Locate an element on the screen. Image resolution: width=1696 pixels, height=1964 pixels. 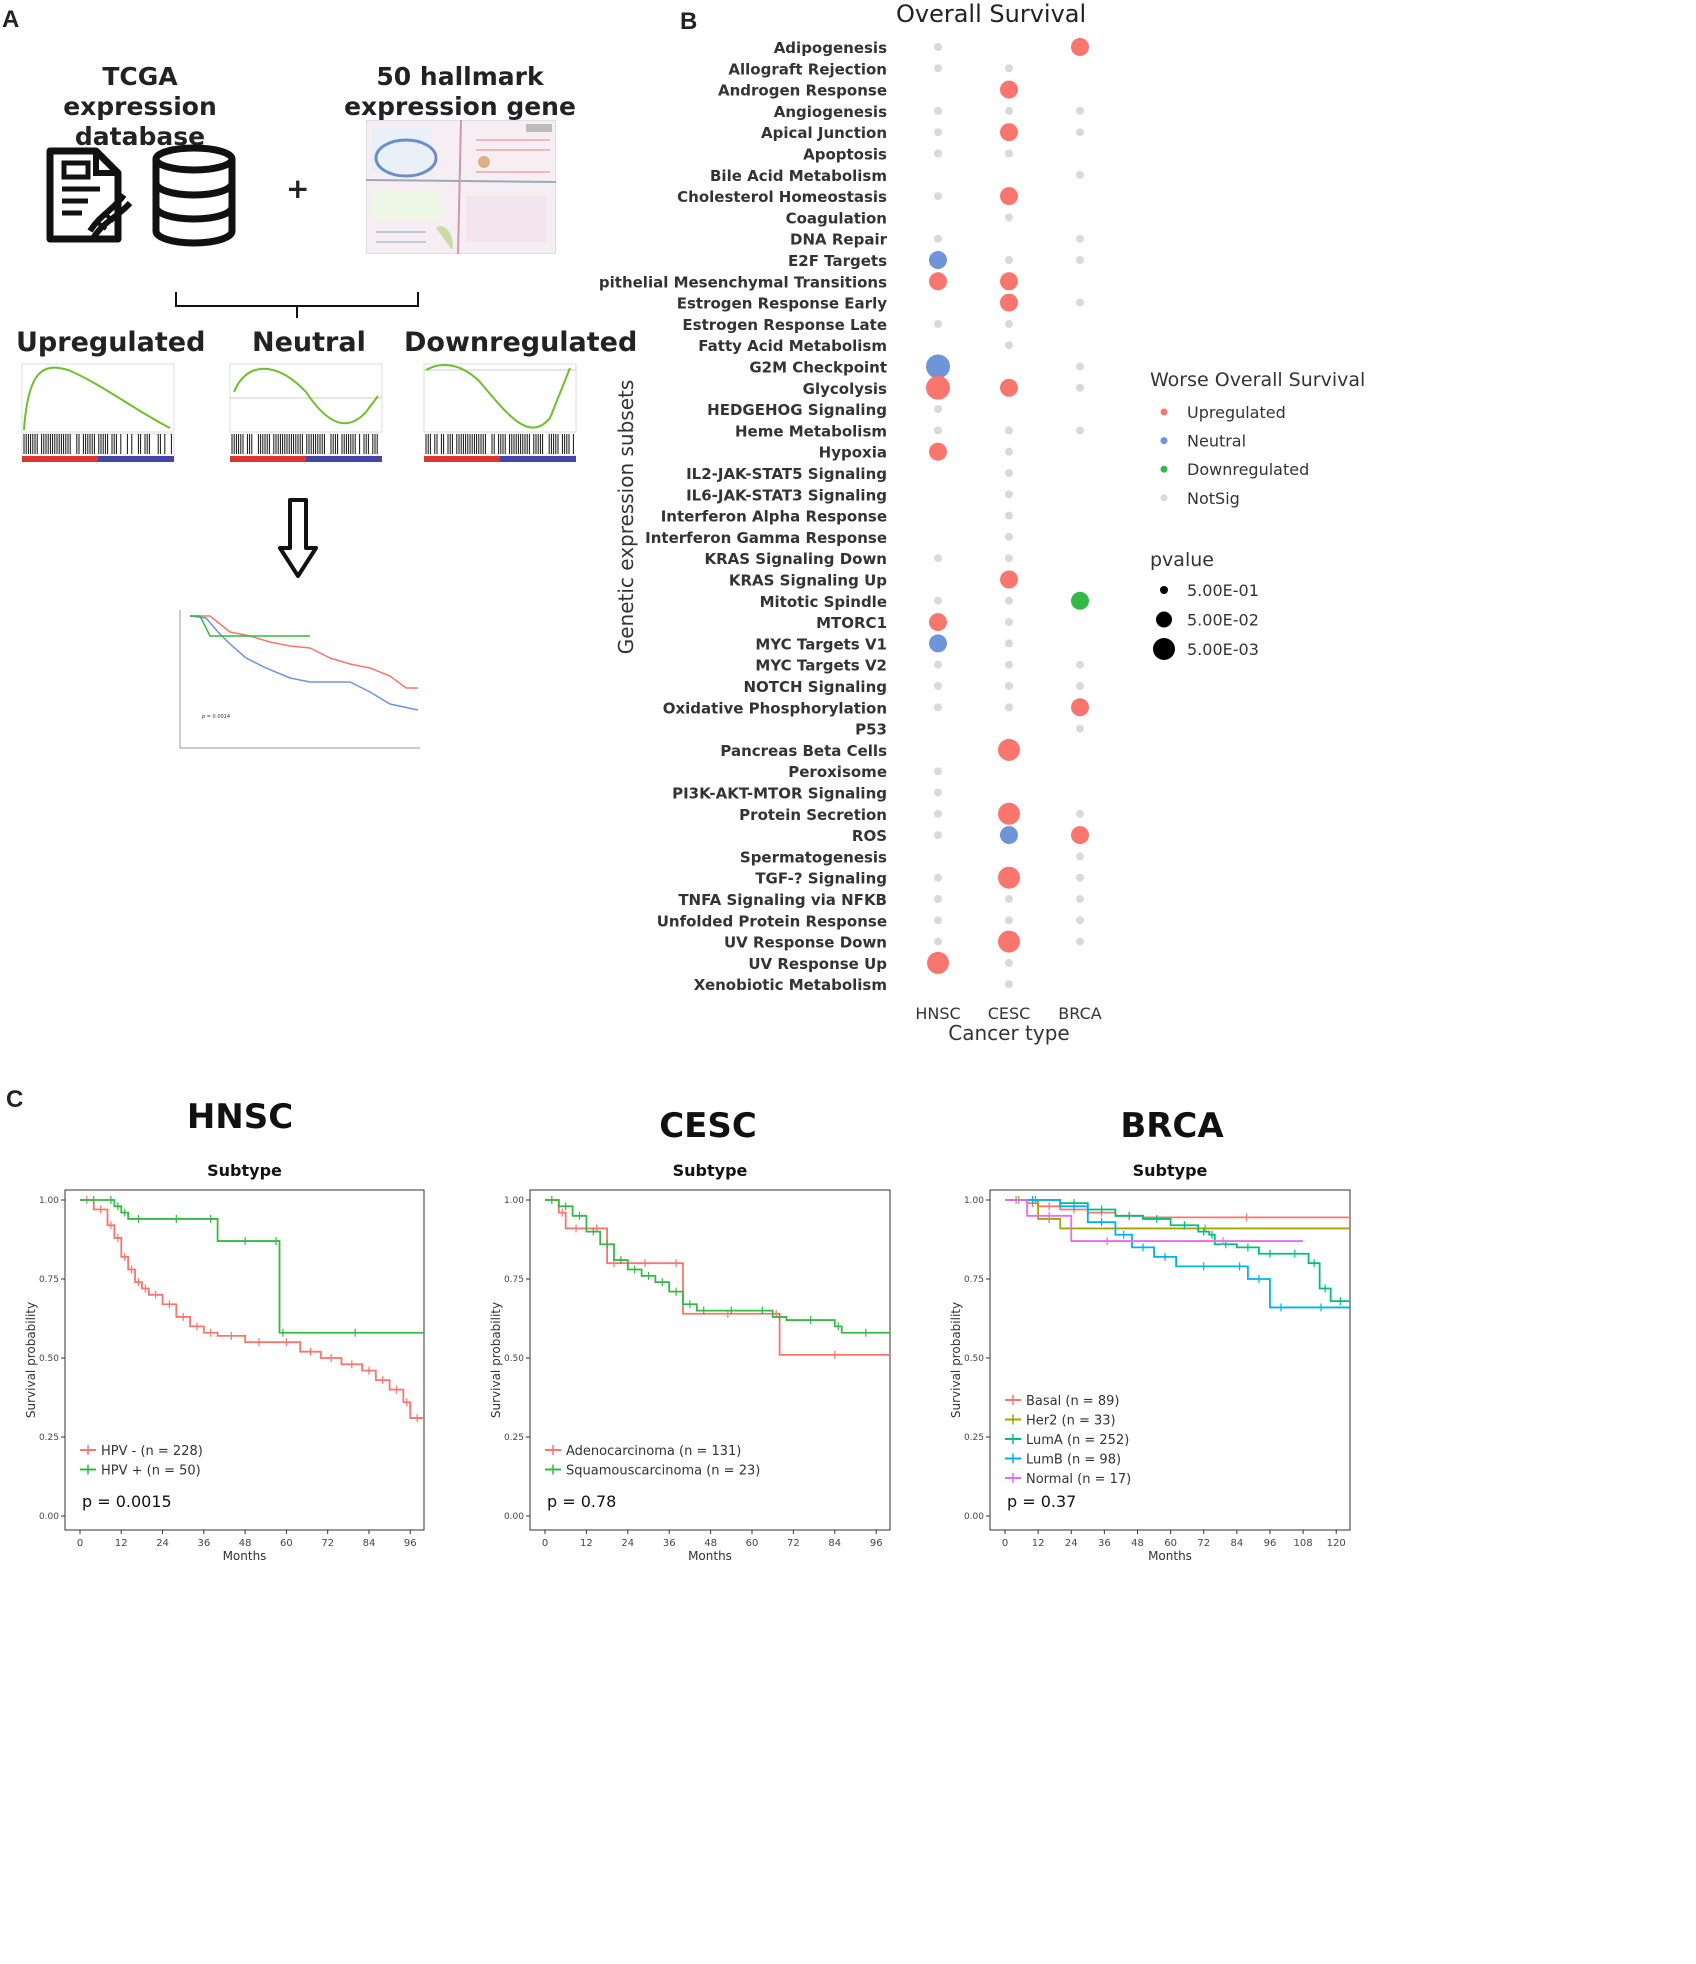
cancer-type-tick: HNSC is located at coordinates (937, 1013).